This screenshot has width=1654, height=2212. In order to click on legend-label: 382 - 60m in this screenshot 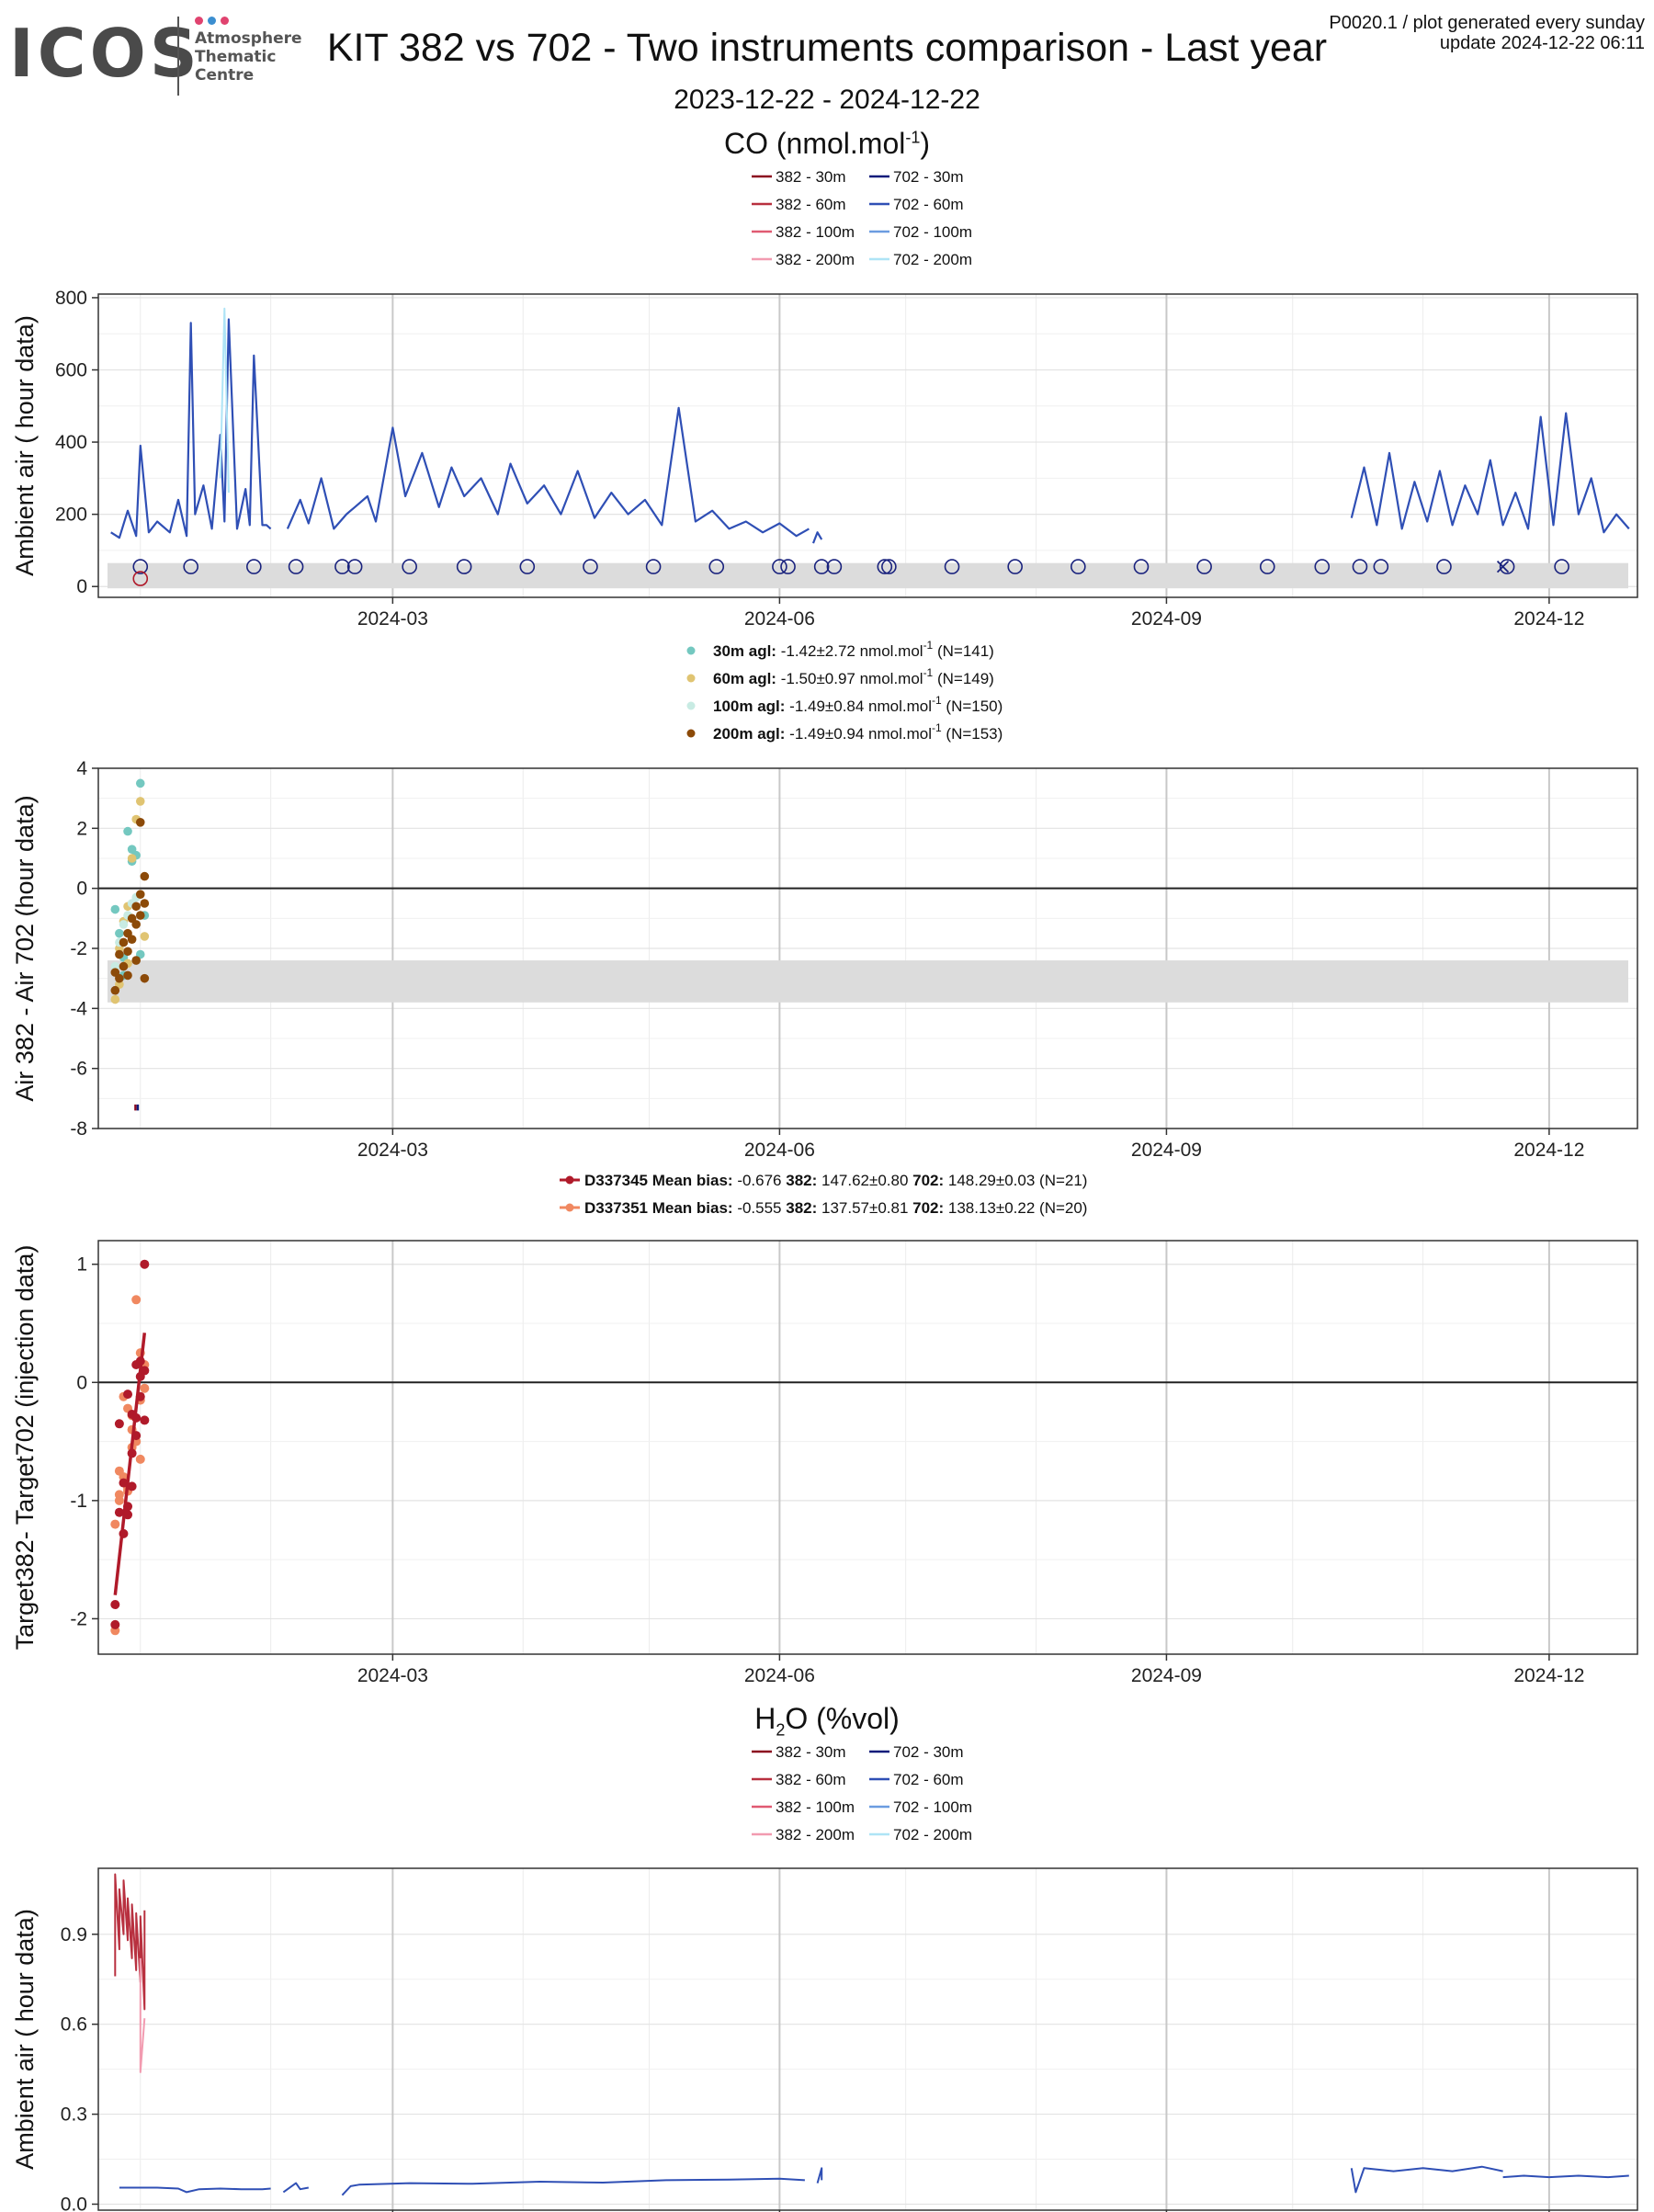, I will do `click(811, 1779)`.